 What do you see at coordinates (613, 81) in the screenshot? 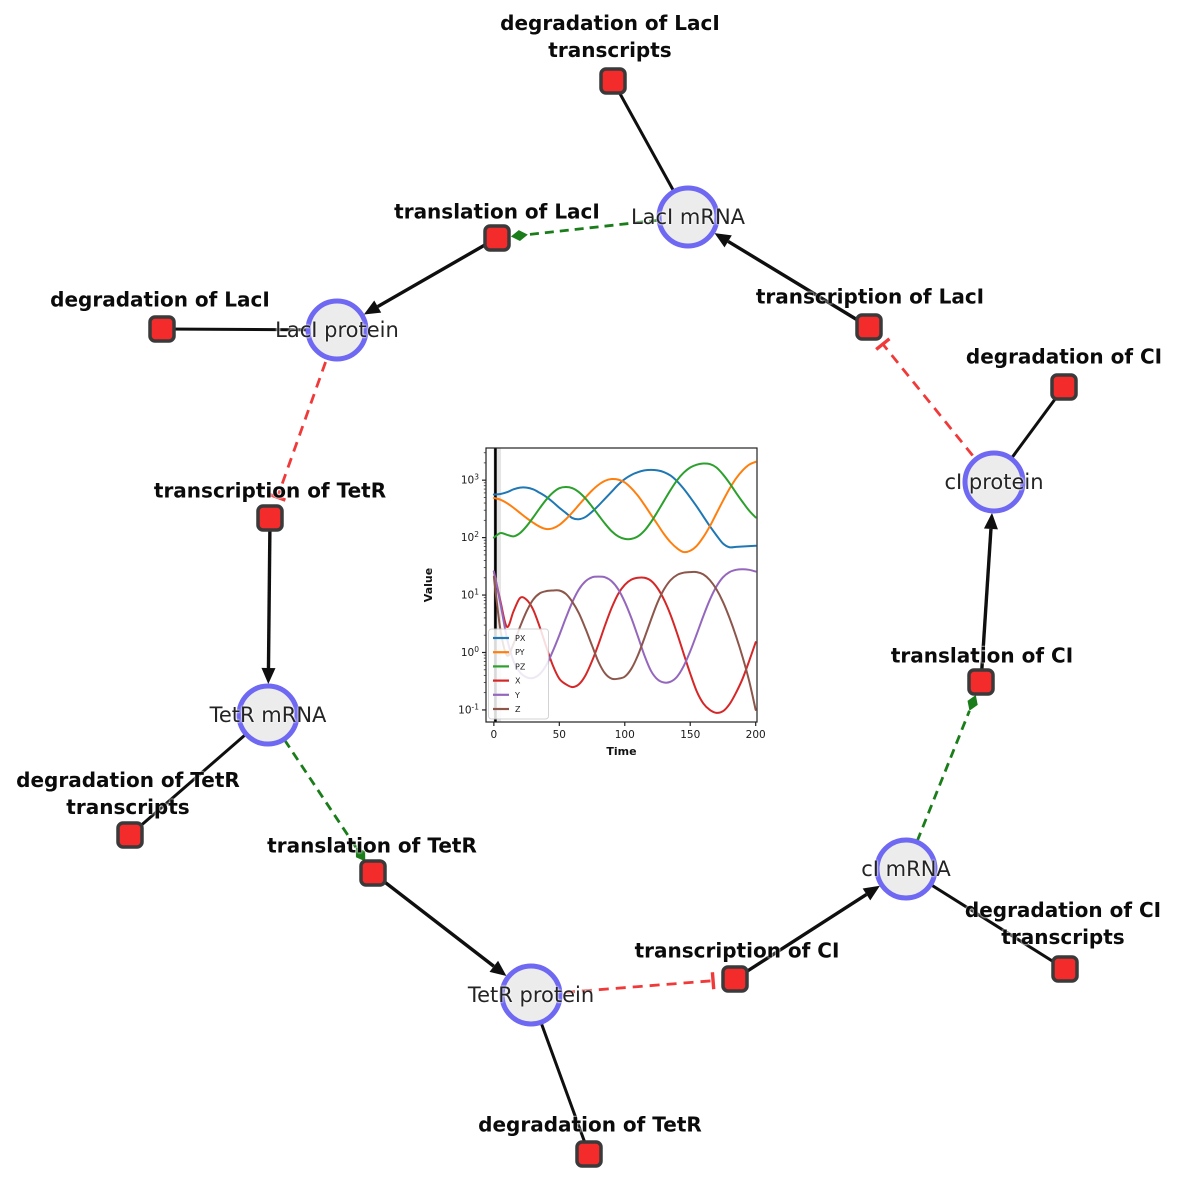
I see `process-node-degradation-of-laci-transcripts` at bounding box center [613, 81].